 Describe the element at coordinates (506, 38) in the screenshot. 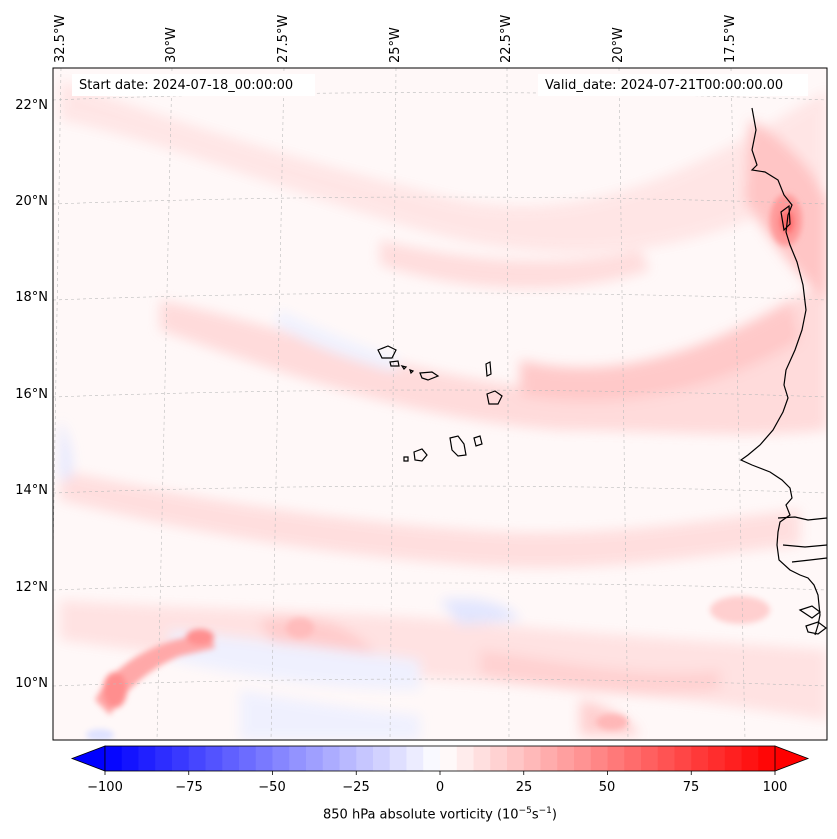

I see `lon-label-22-5w: 22.5°W` at that location.